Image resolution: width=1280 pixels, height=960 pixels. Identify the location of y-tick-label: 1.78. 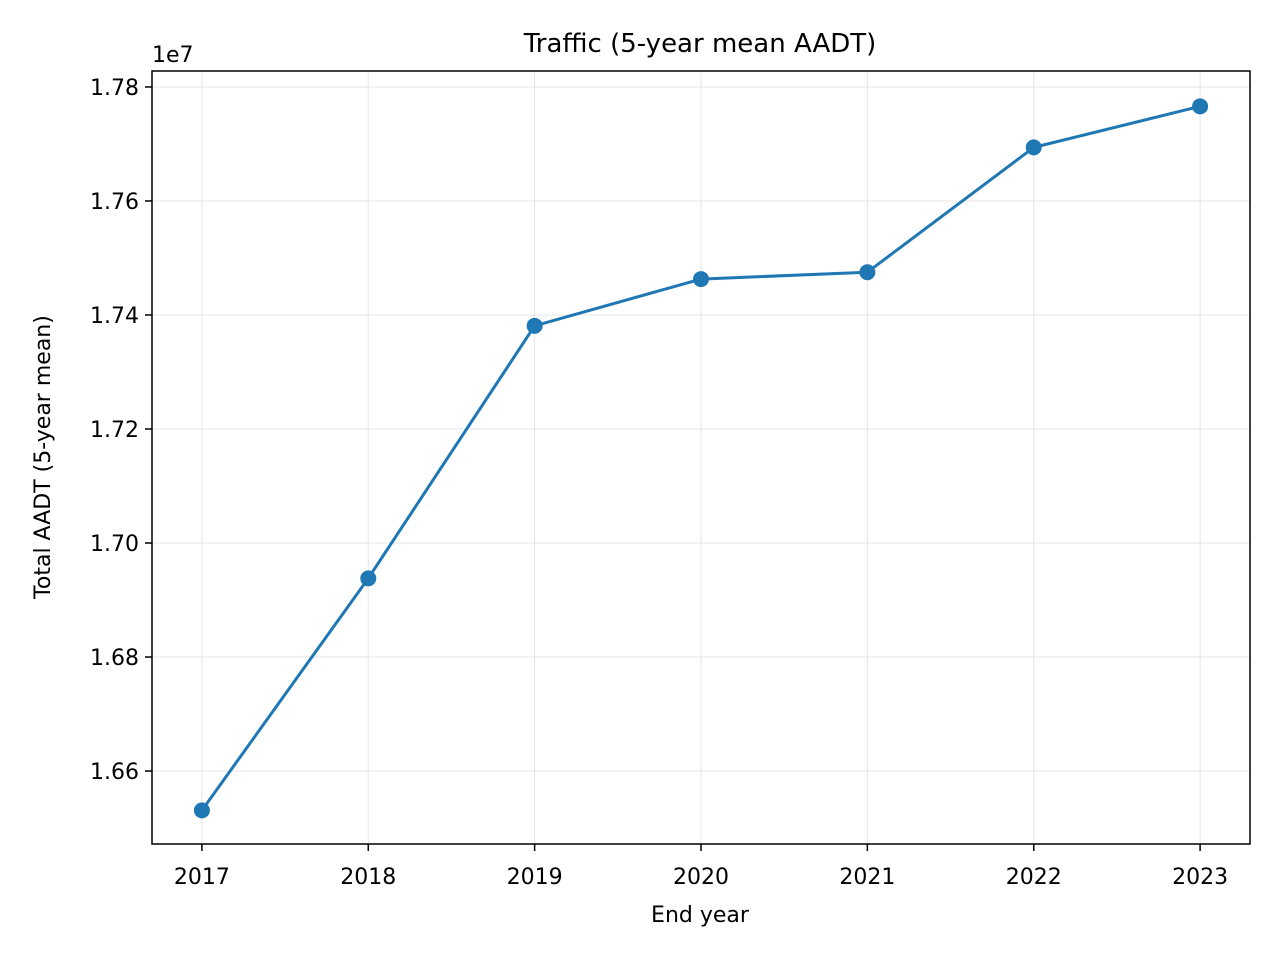
(114, 88).